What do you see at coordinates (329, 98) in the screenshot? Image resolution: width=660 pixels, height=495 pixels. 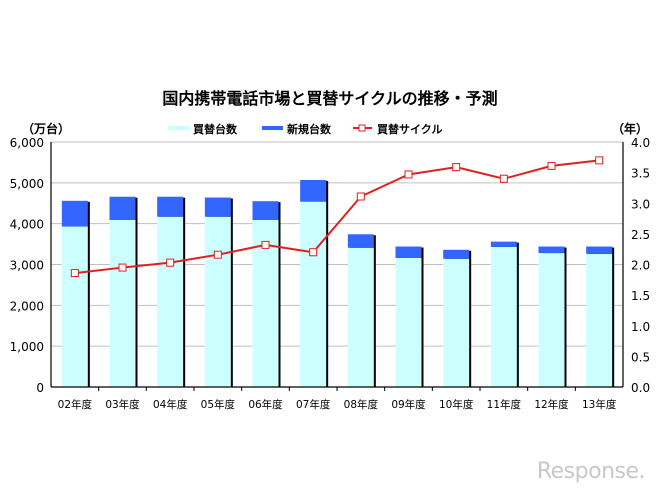 I see `chart-title: 国内携帯電話市場と買替サイクルの推移・予測` at bounding box center [329, 98].